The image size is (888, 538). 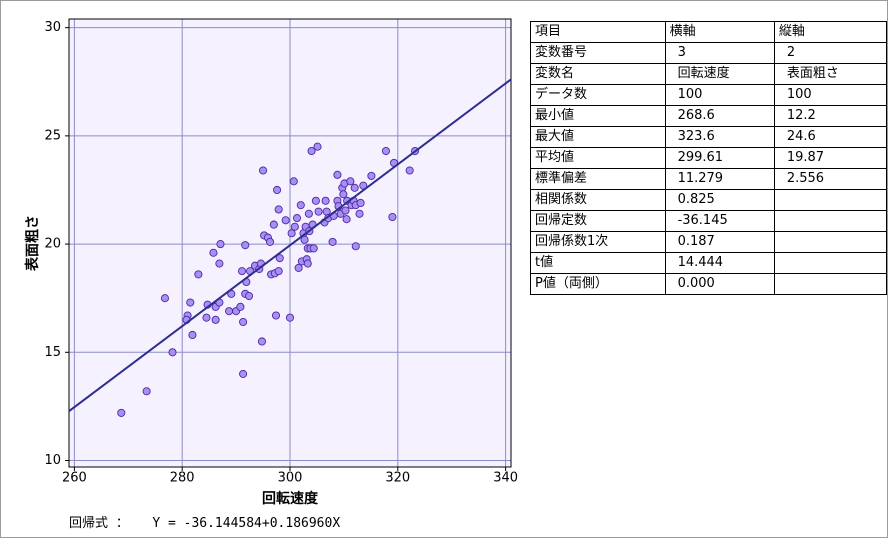 I want to click on table-cell: 最大値, so click(x=598, y=137).